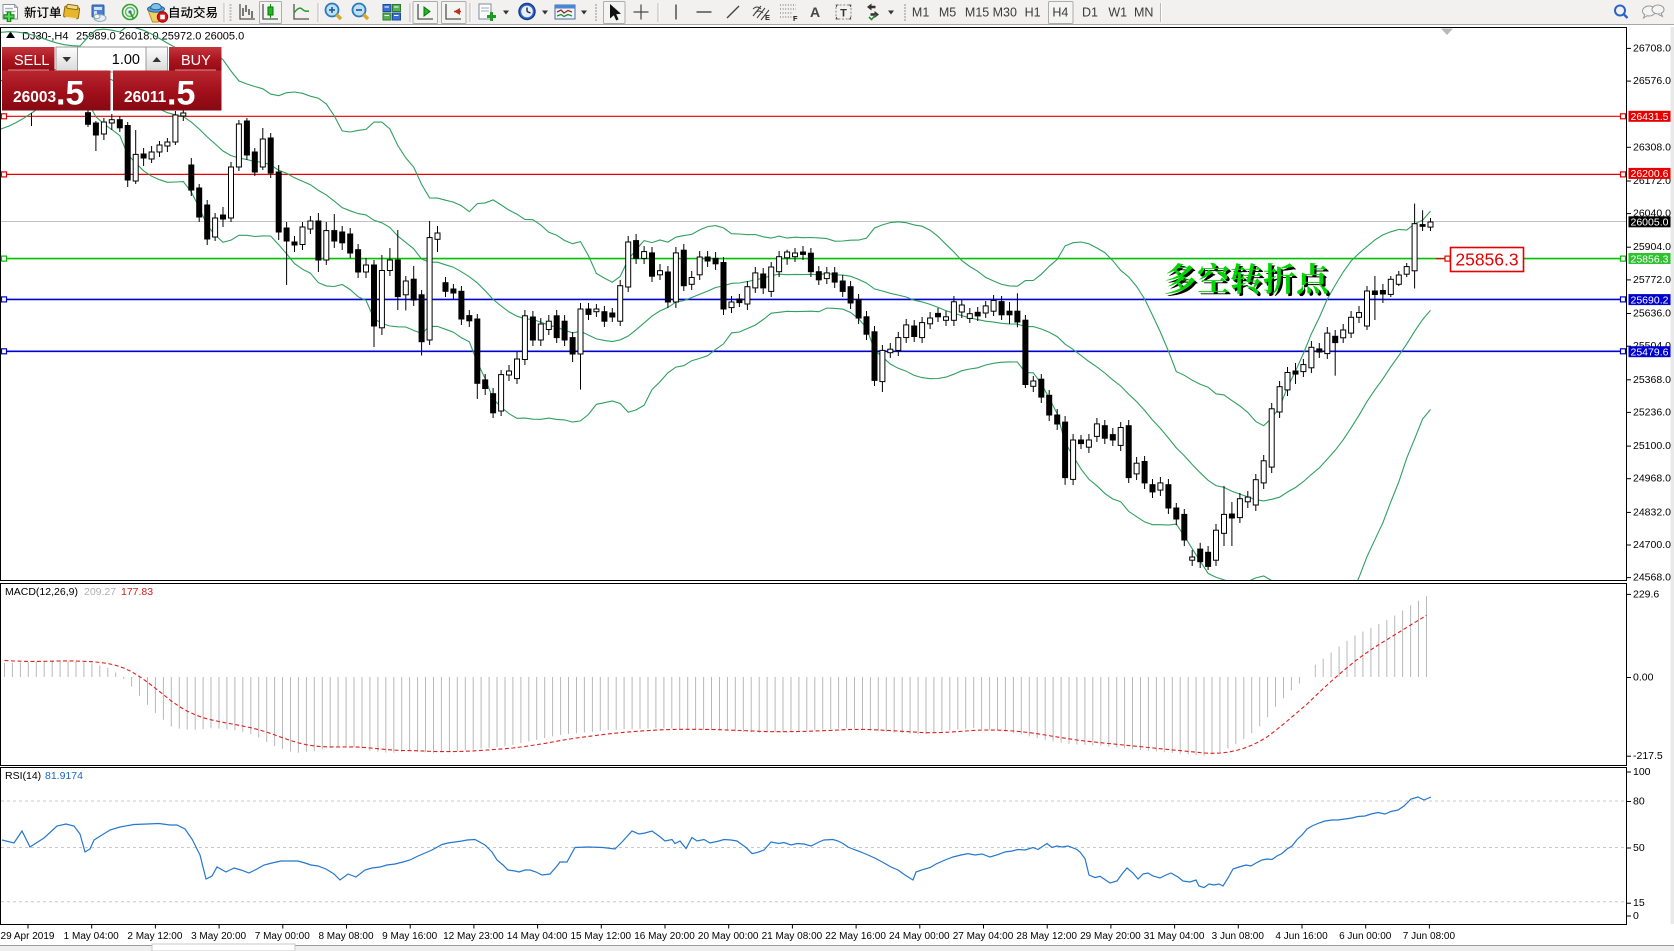  Describe the element at coordinates (537, 936) in the screenshot. I see `svg-text: 14 May 04:00` at that location.